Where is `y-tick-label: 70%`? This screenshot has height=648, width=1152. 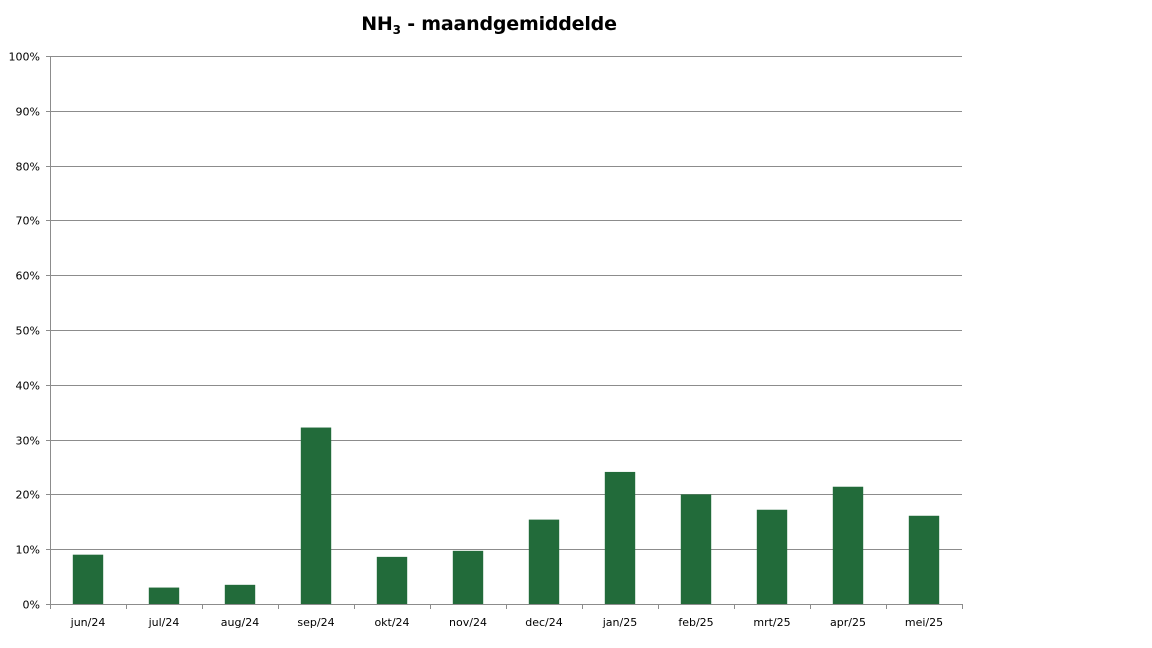
y-tick-label: 70% is located at coordinates (28, 221).